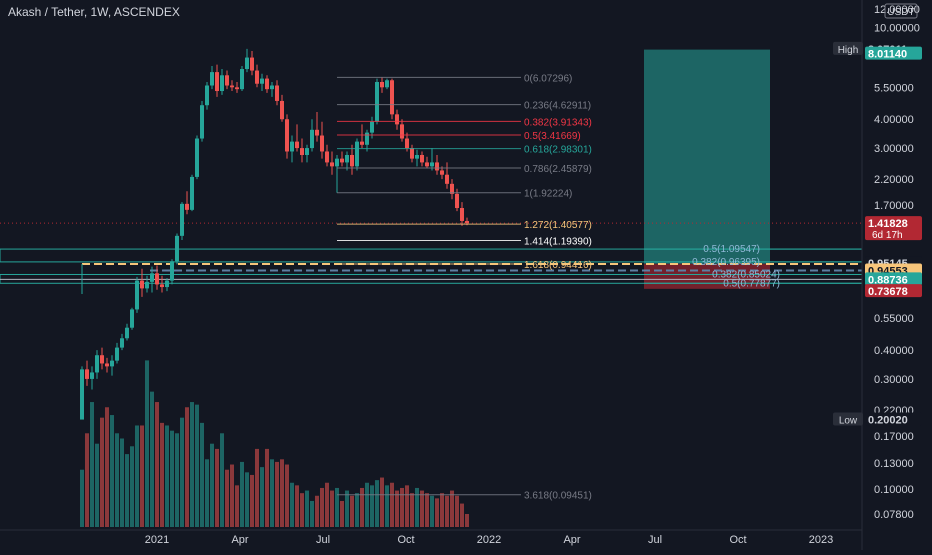  What do you see at coordinates (707, 156) in the screenshot?
I see `position-profit-zone` at bounding box center [707, 156].